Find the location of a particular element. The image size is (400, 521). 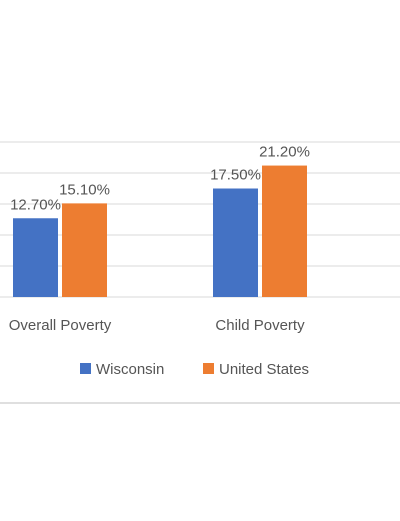

data-label: 21.20% is located at coordinates (284, 152).